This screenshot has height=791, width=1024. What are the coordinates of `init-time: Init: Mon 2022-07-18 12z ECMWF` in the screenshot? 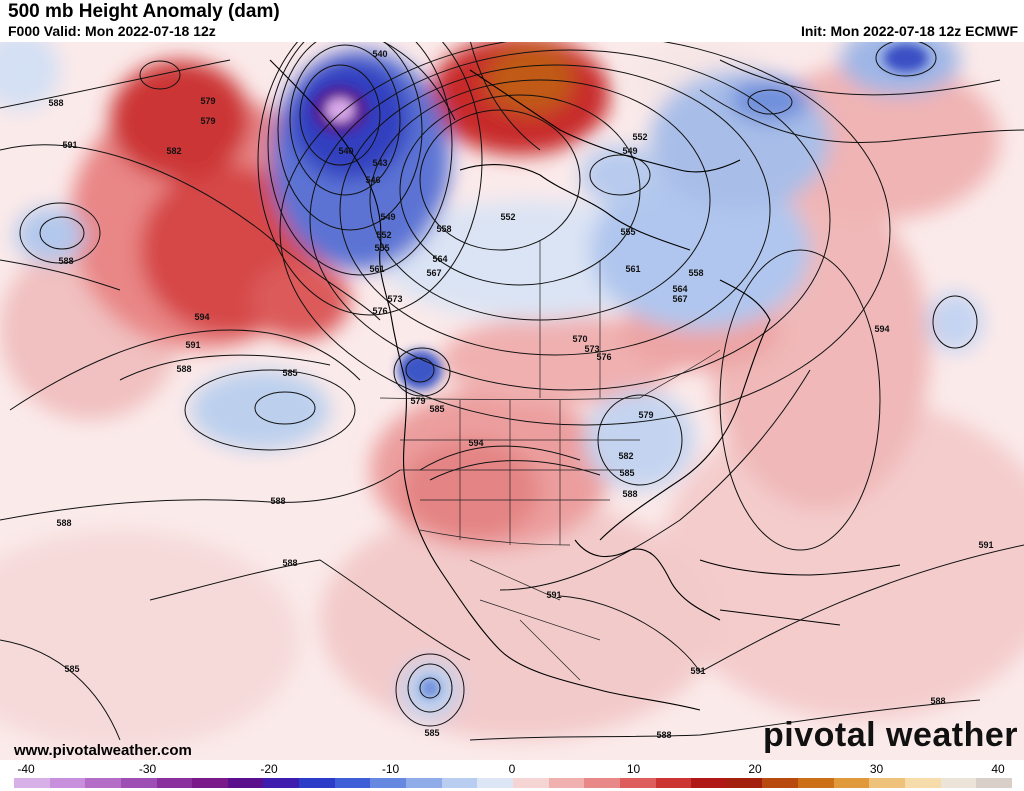 It's located at (909, 31).